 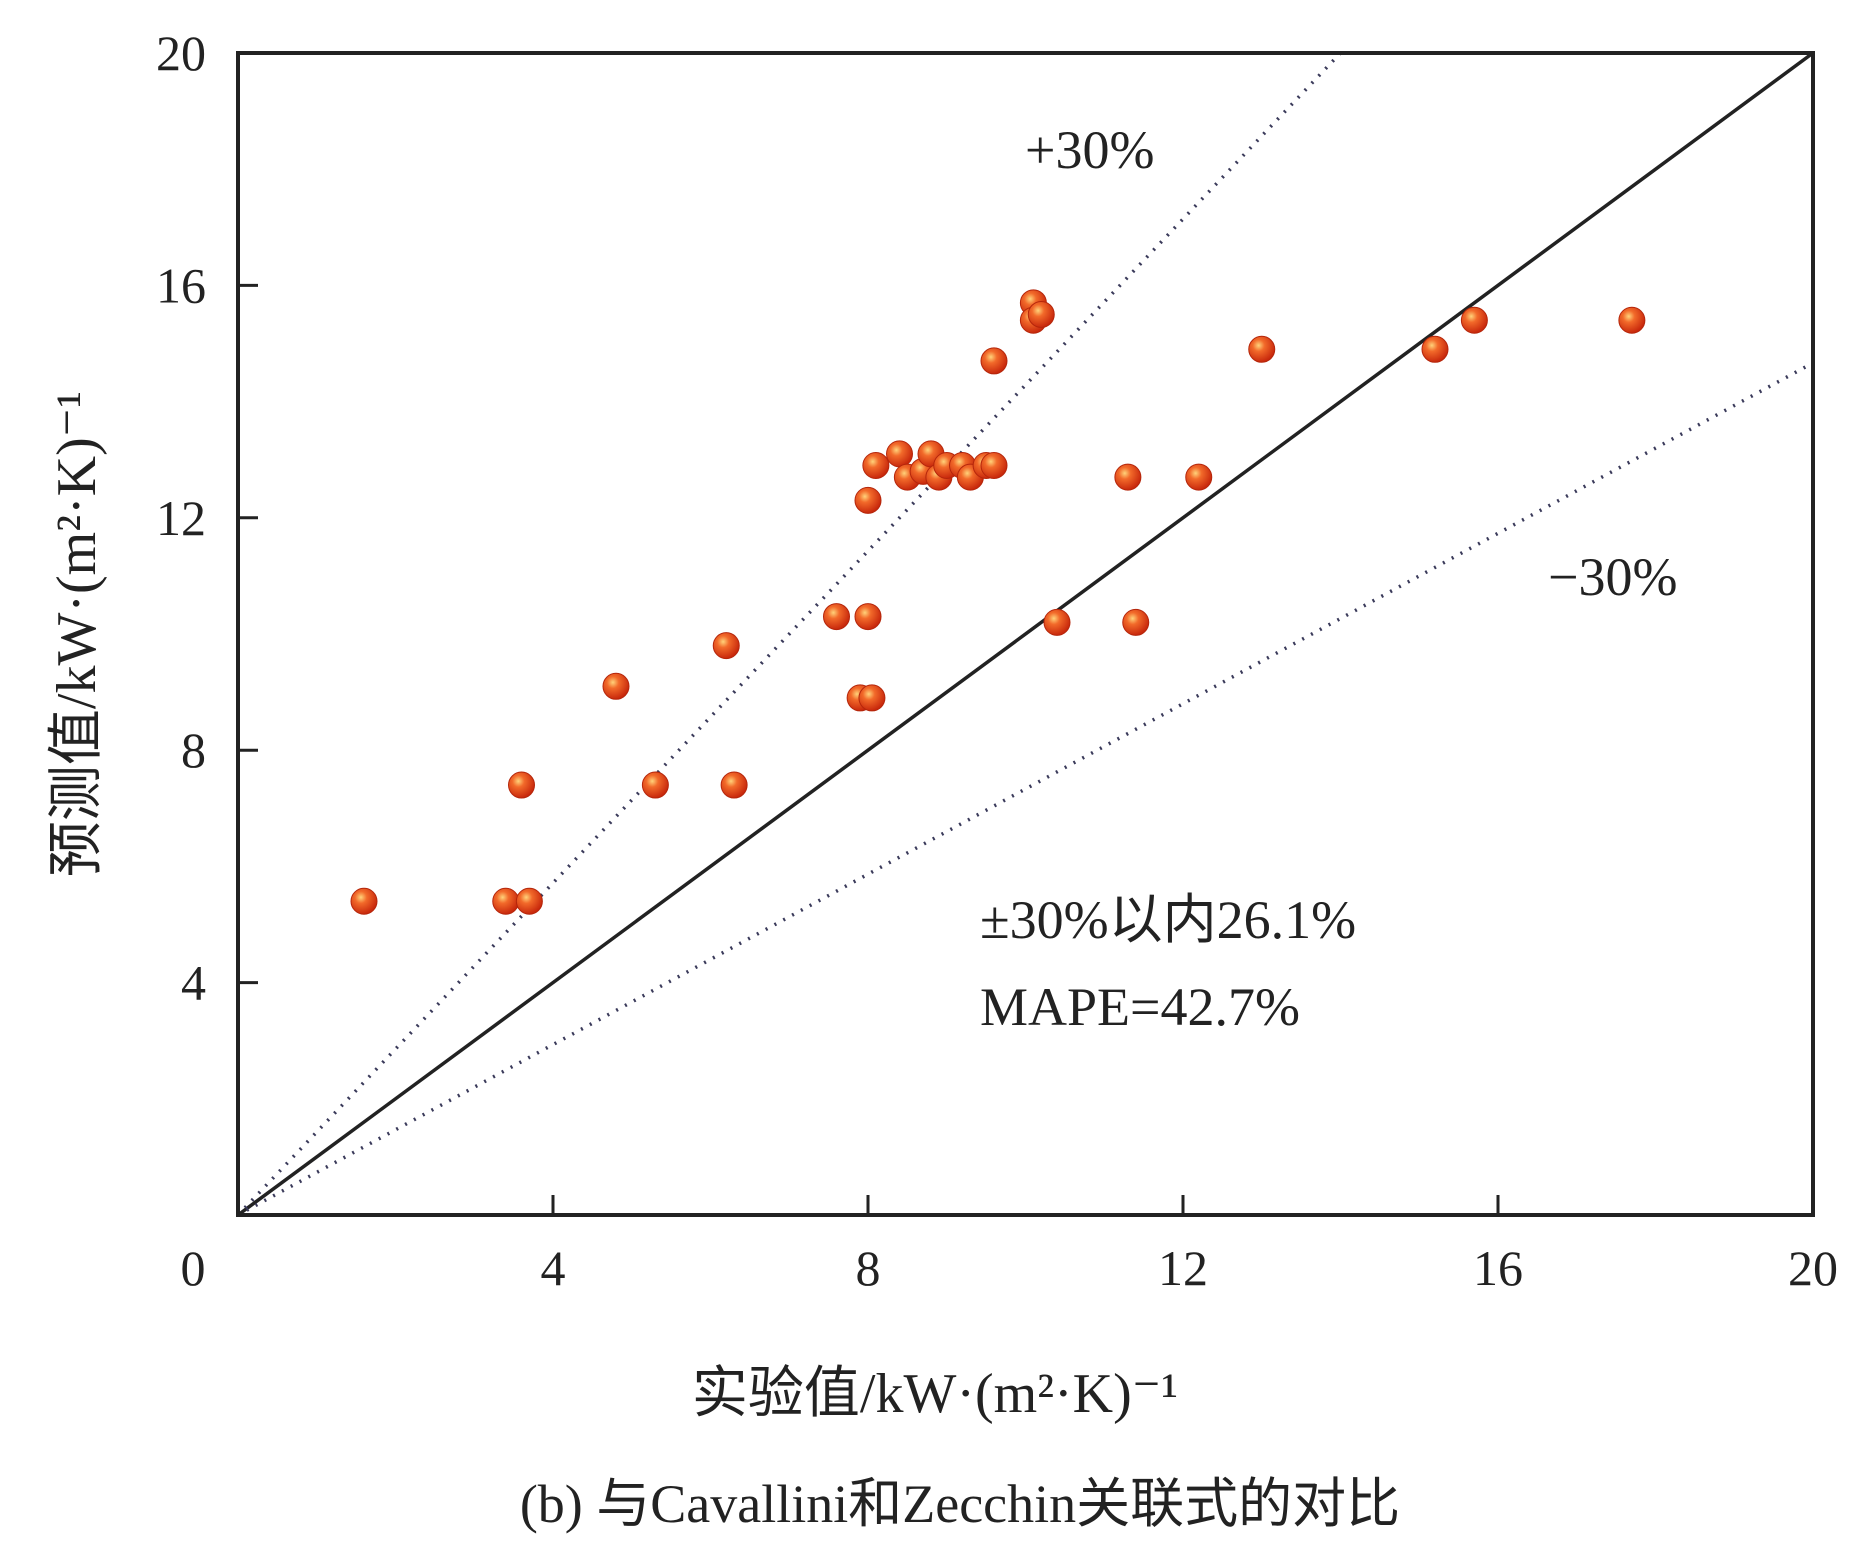 What do you see at coordinates (1498, 1268) in the screenshot?
I see `x-tick-label: 16` at bounding box center [1498, 1268].